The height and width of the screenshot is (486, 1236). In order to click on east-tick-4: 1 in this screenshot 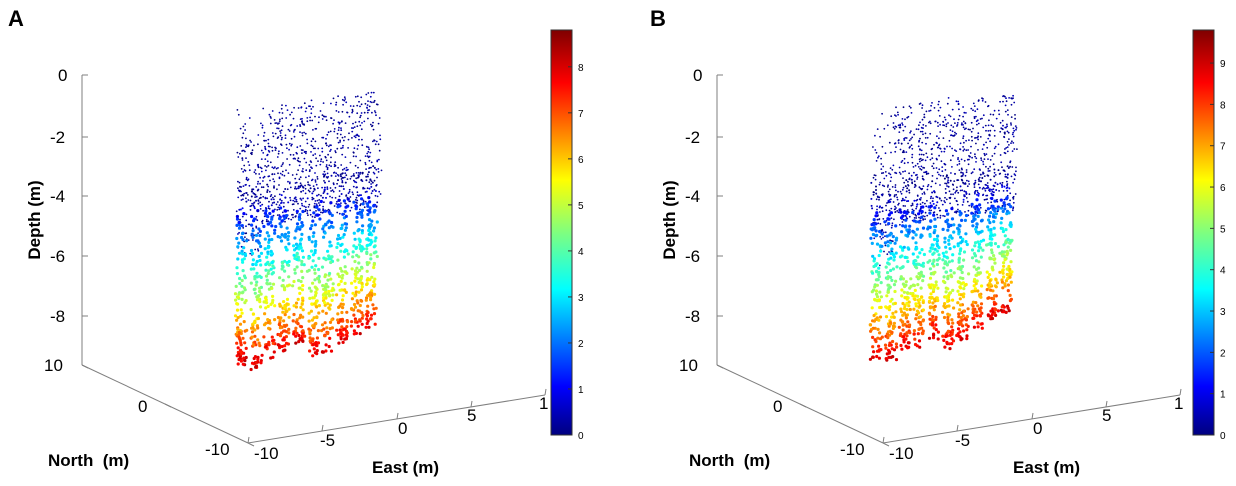, I will do `click(543, 403)`.